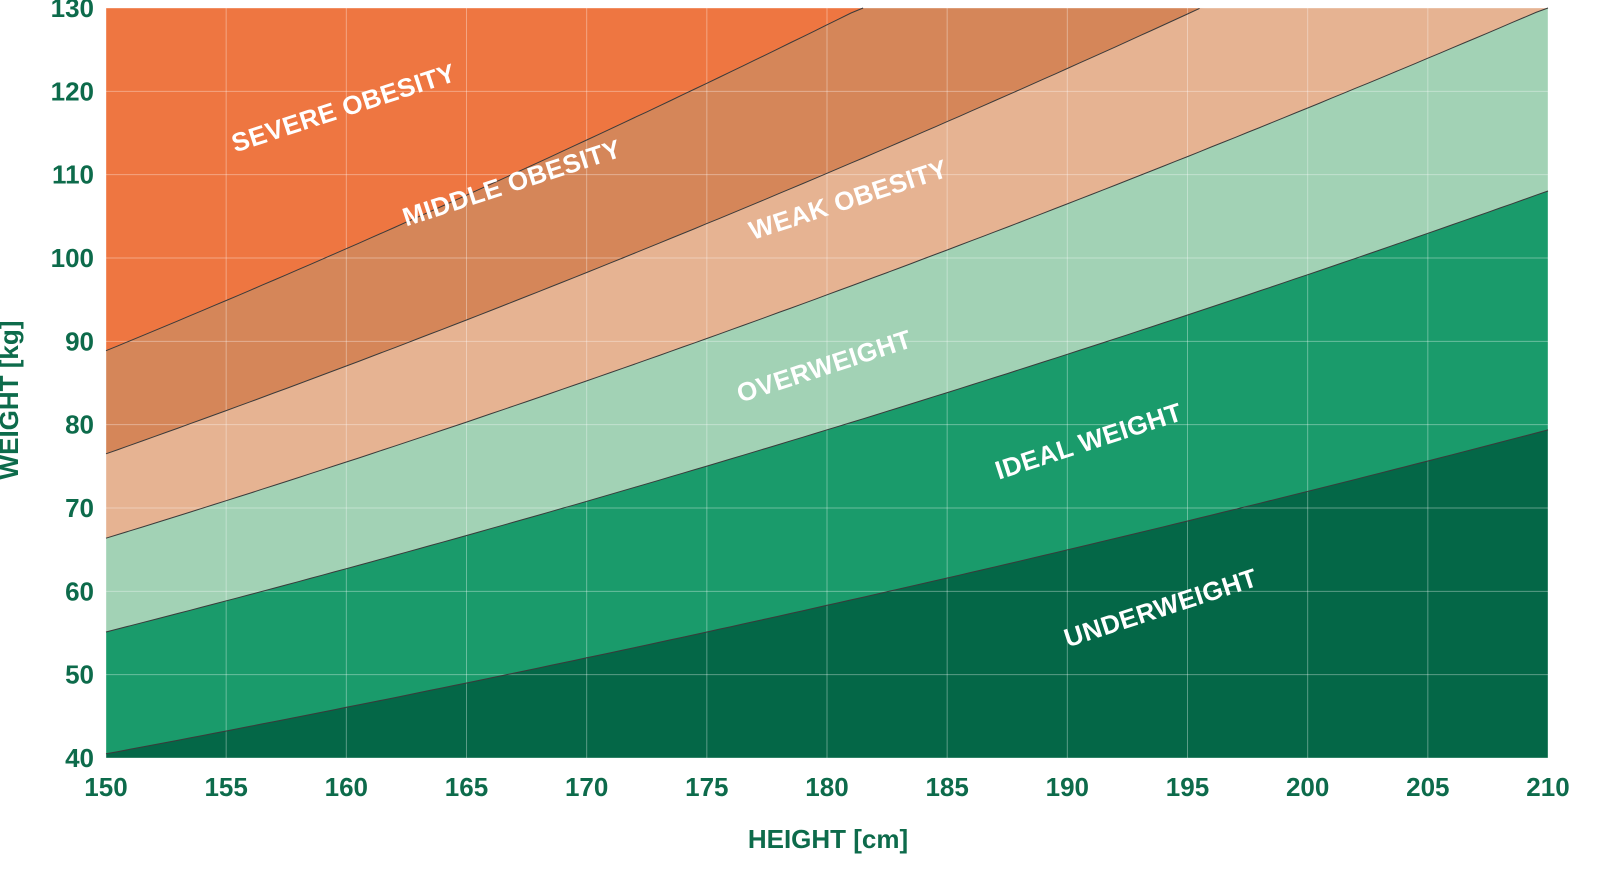  What do you see at coordinates (72, 258) in the screenshot?
I see `y-tick-label: 100` at bounding box center [72, 258].